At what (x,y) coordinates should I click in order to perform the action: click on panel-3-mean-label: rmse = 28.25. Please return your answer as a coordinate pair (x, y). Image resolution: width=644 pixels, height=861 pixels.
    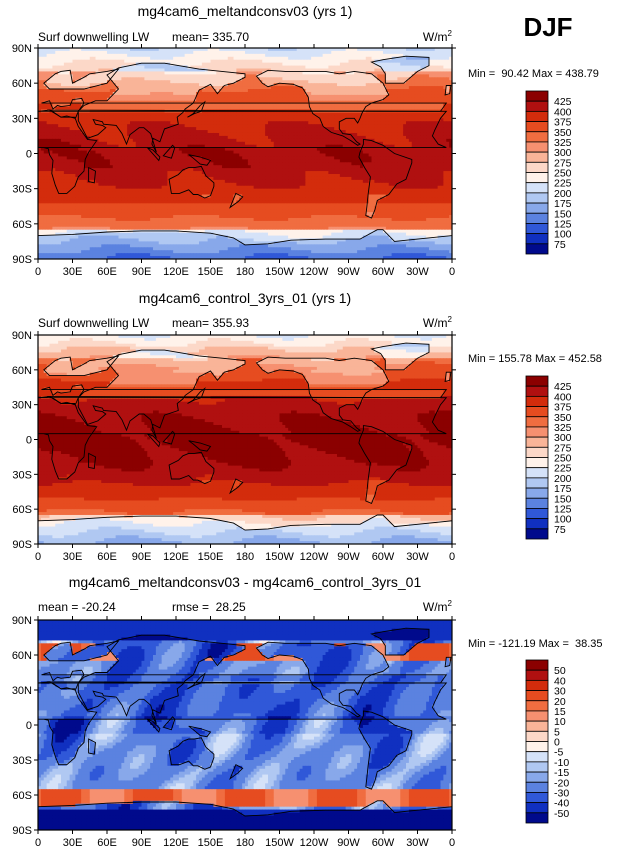
    Looking at the image, I should click on (209, 607).